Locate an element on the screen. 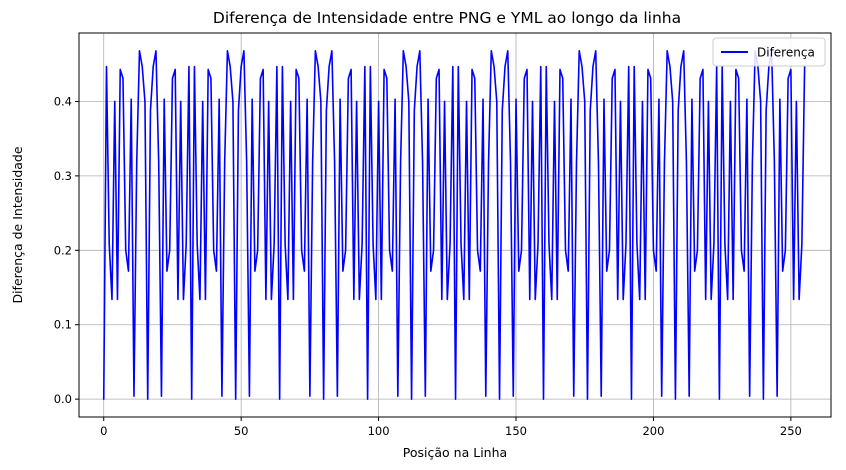  y-tick-label: 0.2 is located at coordinates (63, 250).